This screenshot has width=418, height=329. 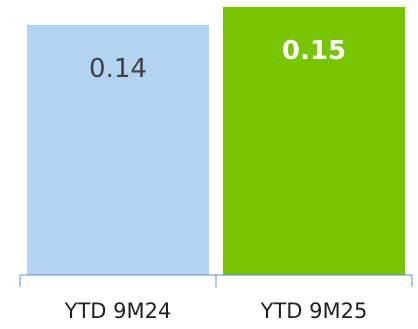 What do you see at coordinates (216, 280) in the screenshot?
I see `x-axis` at bounding box center [216, 280].